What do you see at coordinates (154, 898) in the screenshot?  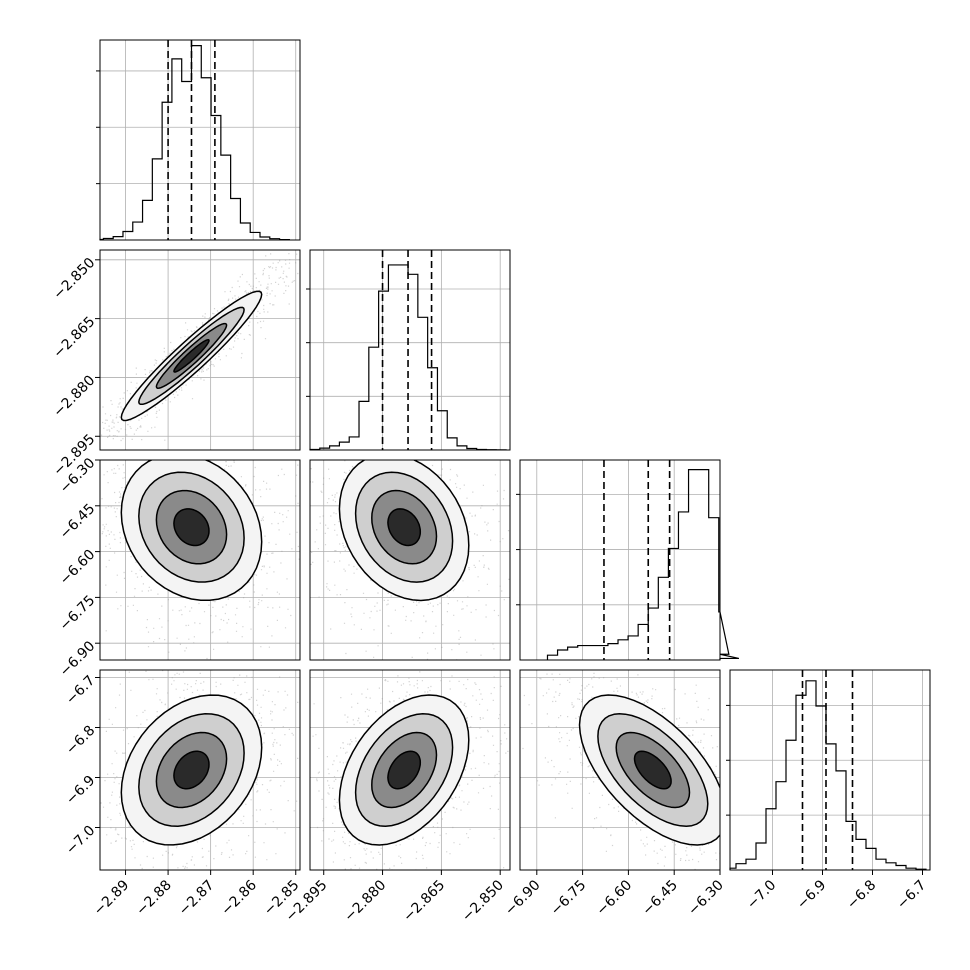 I see `x-tick-label: −2.88` at bounding box center [154, 898].